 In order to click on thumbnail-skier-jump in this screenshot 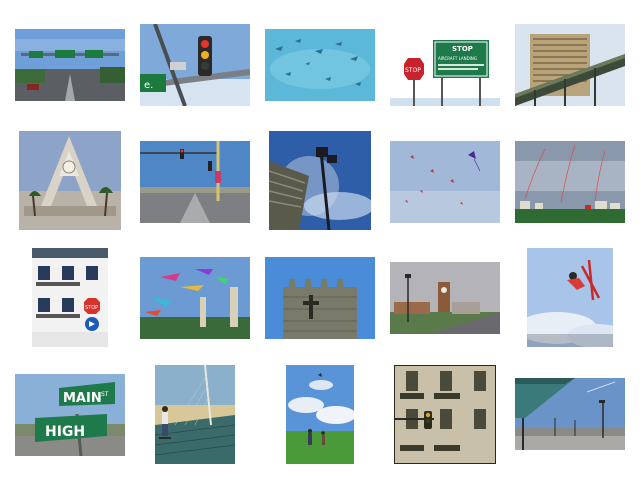, I will do `click(570, 297)`.